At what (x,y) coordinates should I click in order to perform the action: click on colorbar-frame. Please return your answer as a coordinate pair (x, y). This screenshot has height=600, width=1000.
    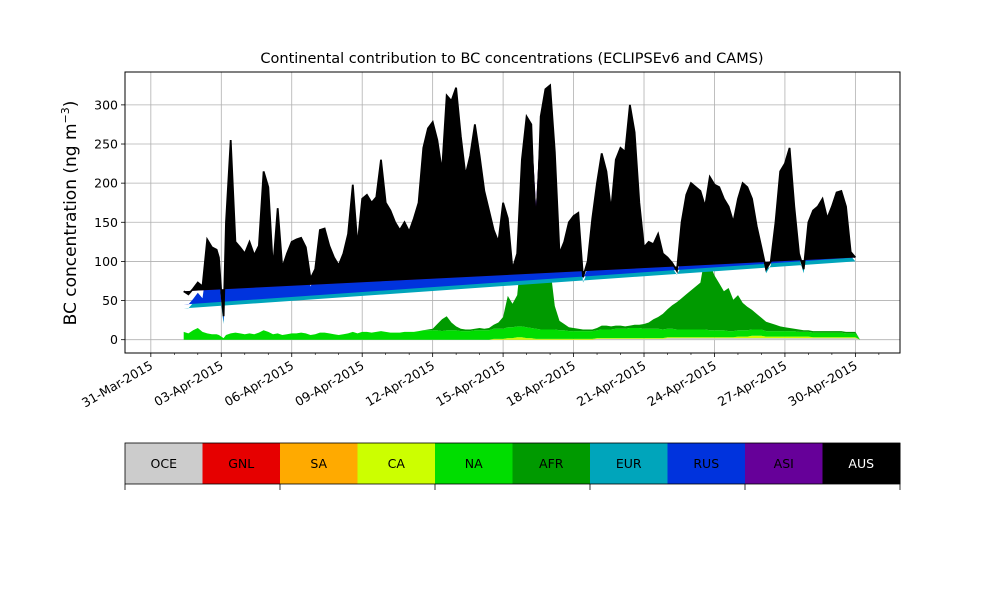
    Looking at the image, I should click on (512, 463).